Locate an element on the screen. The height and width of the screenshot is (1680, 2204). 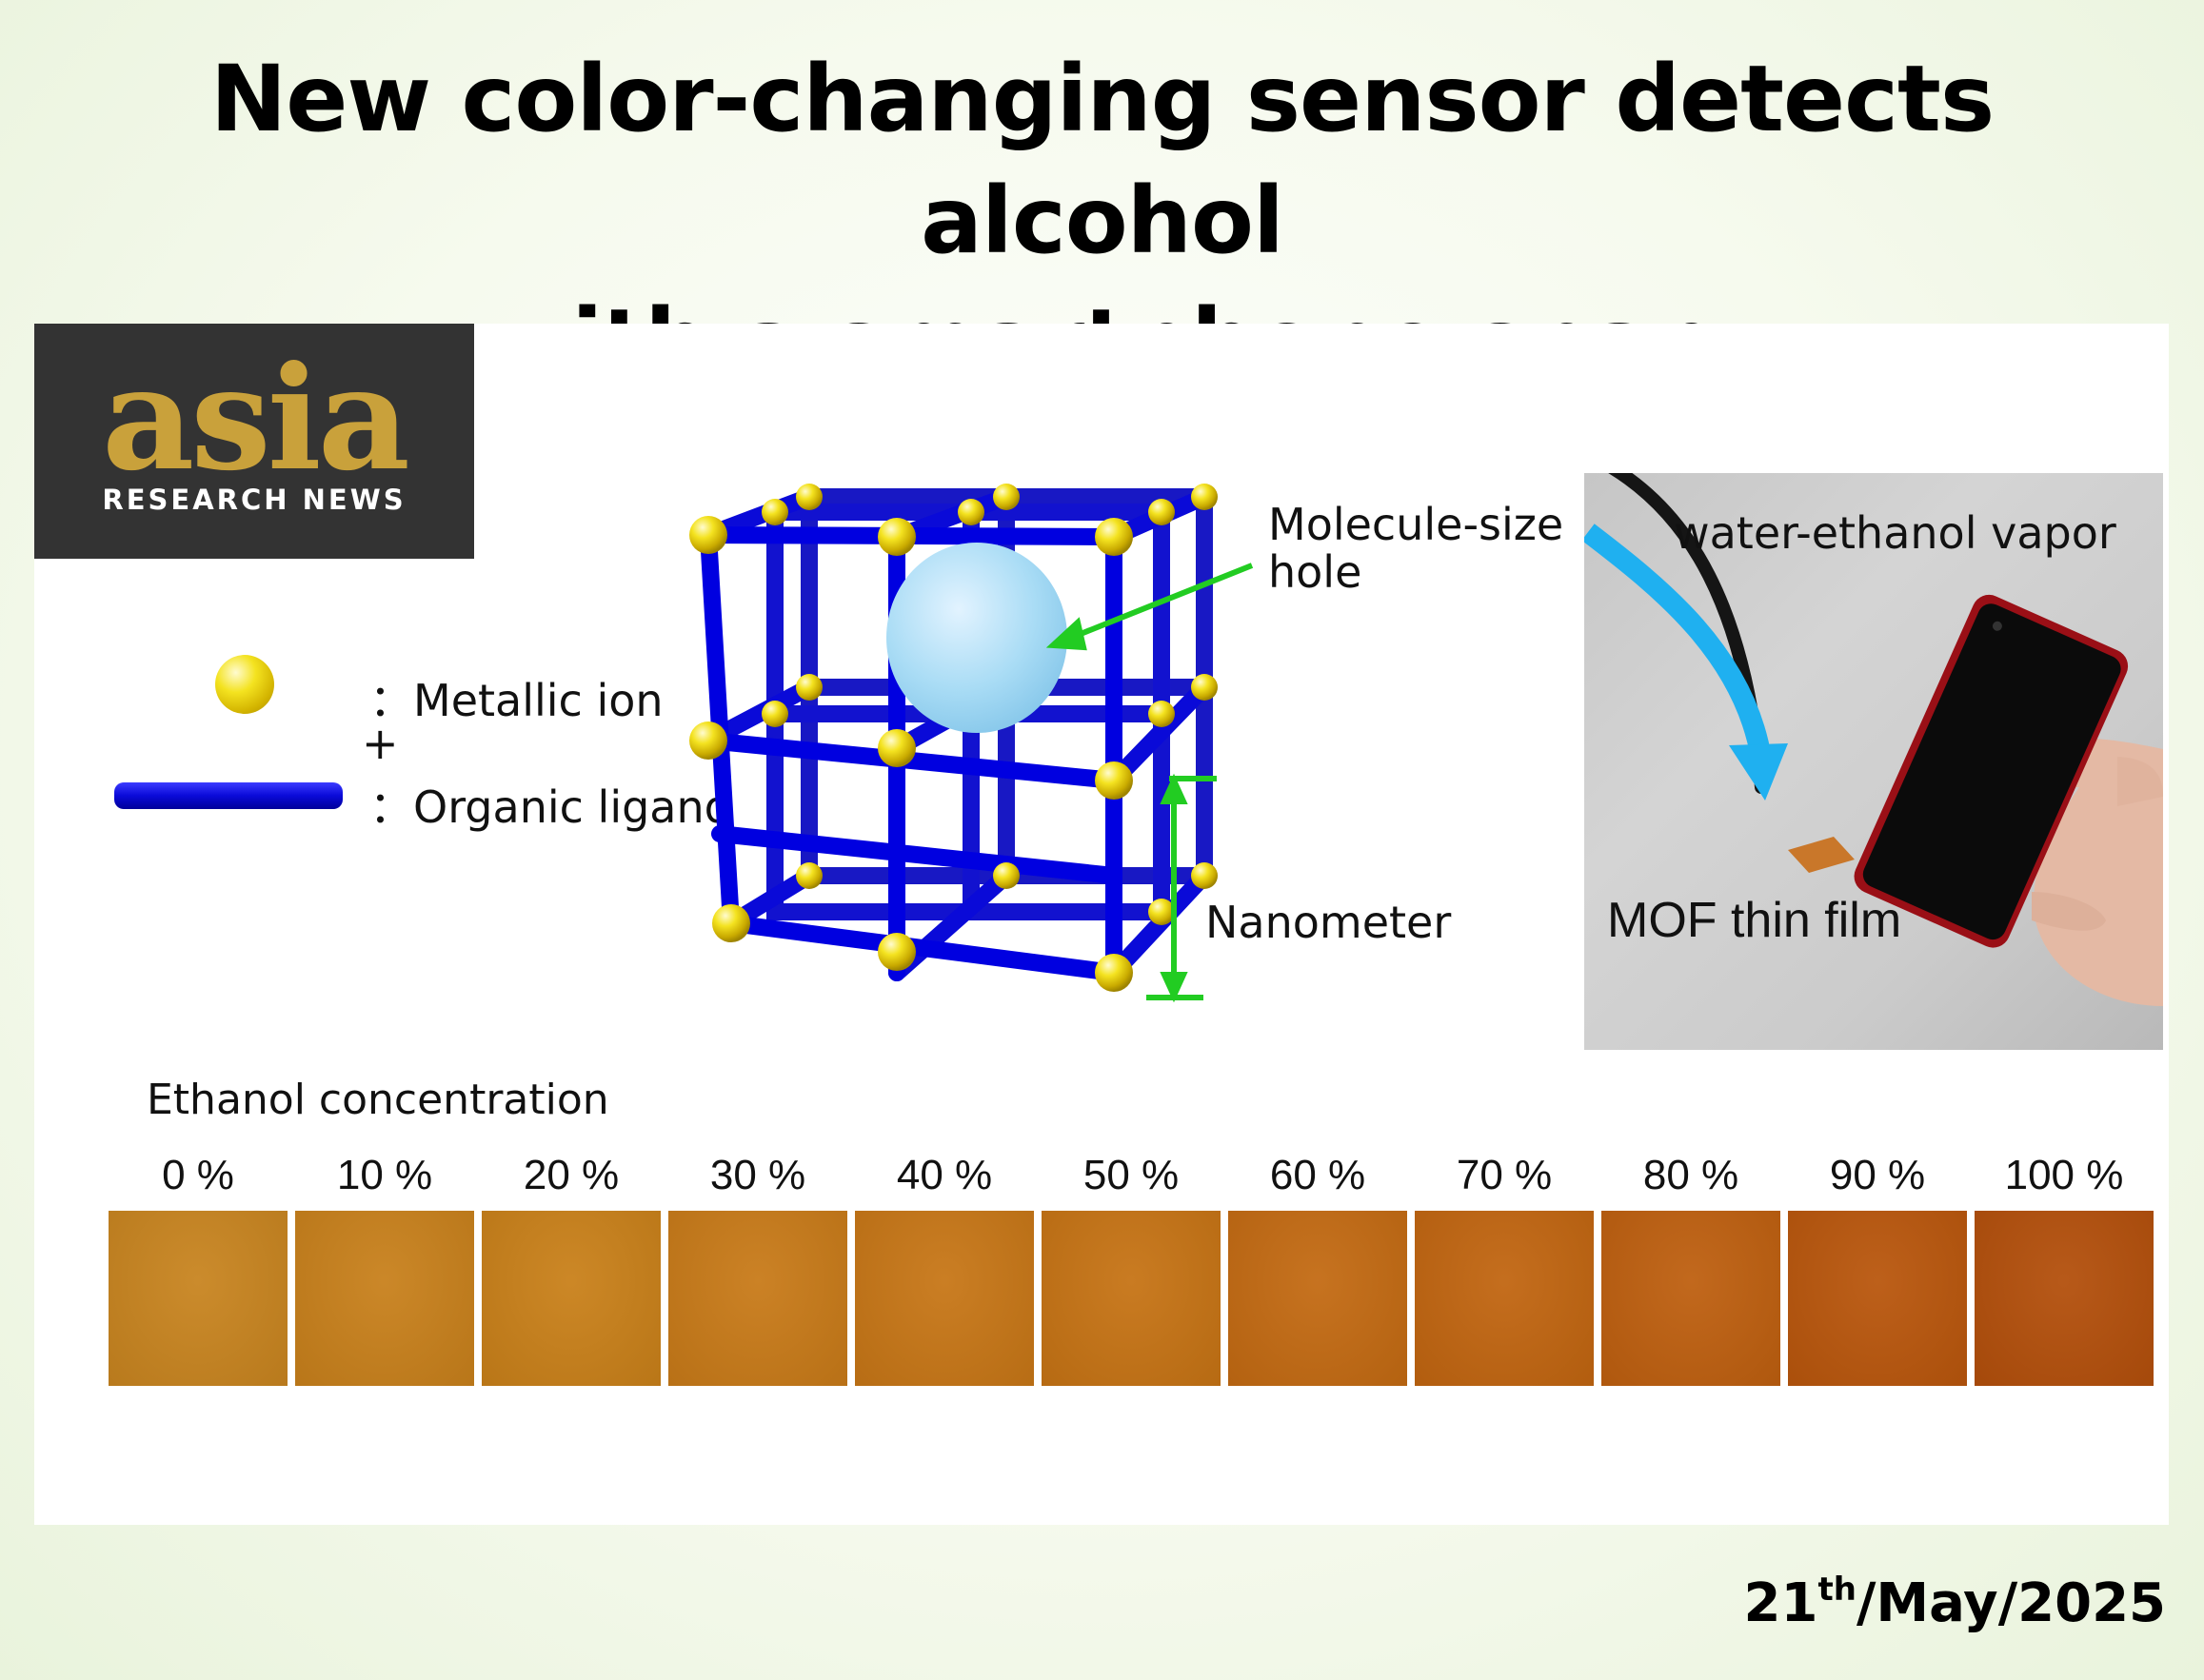
mof-thin-film-label: MOF thin film is located at coordinates (1755, 921).